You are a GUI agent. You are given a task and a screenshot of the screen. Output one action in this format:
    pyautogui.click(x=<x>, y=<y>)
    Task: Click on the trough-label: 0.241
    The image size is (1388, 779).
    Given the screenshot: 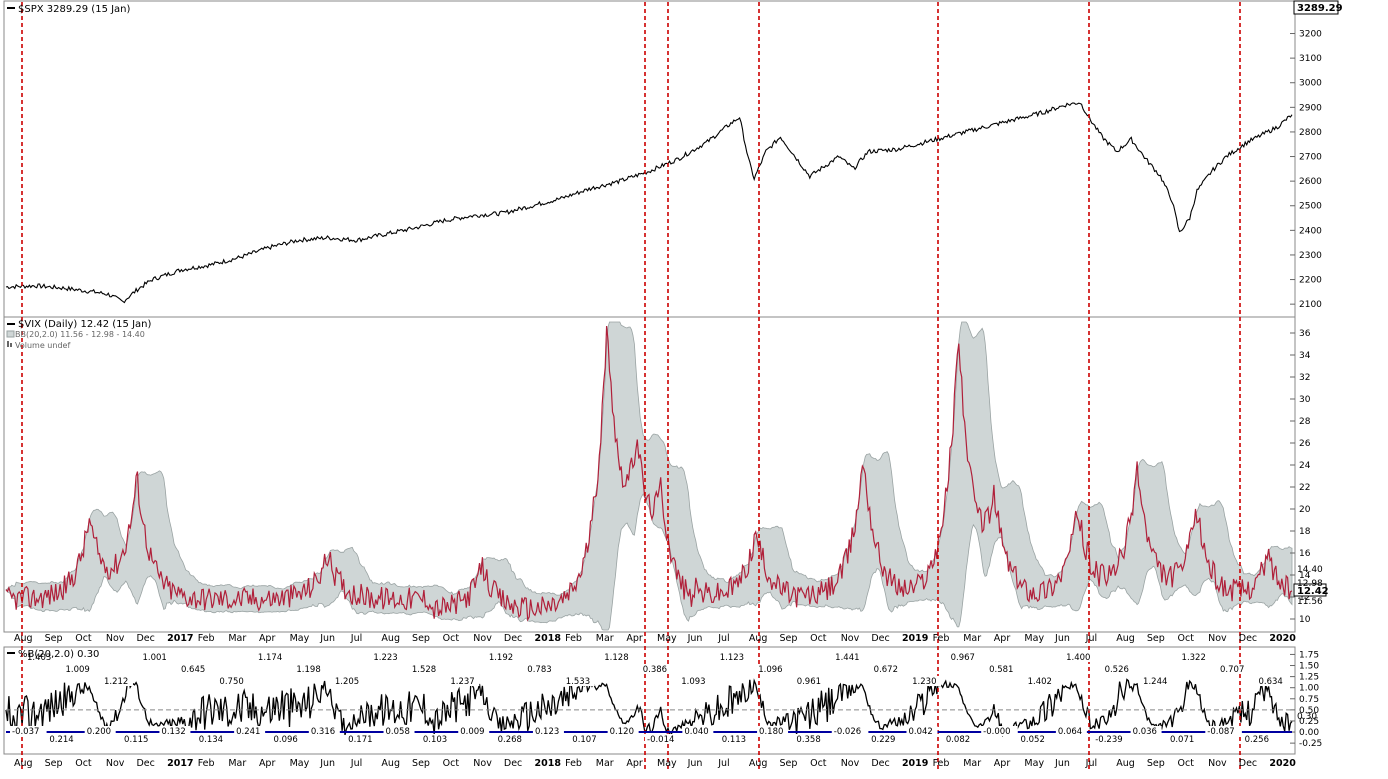 What is the action you would take?
    pyautogui.click(x=248, y=732)
    